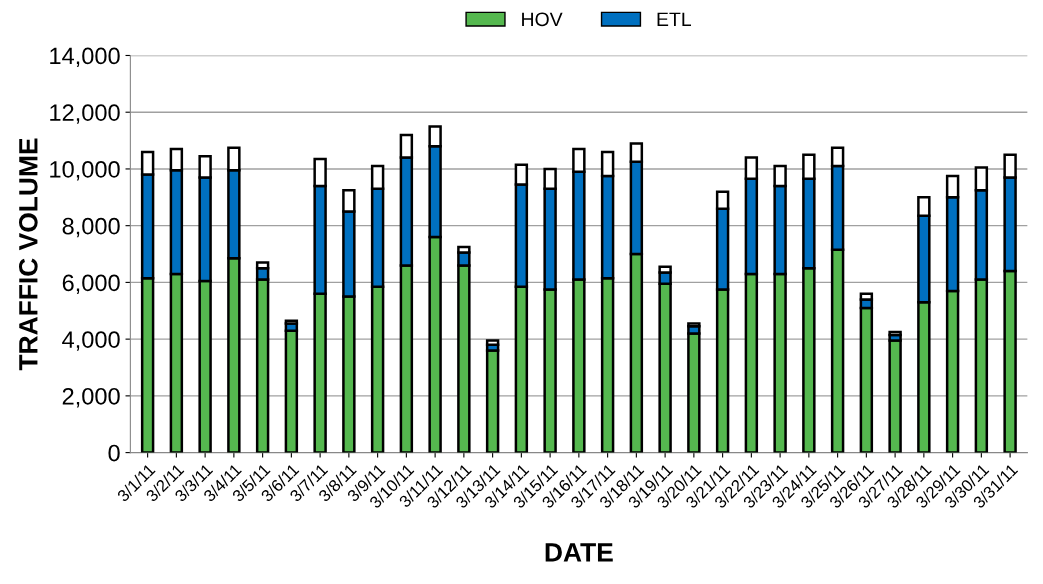 This screenshot has height=584, width=1043. Describe the element at coordinates (114, 453) in the screenshot. I see `y-tick-label: 0` at that location.